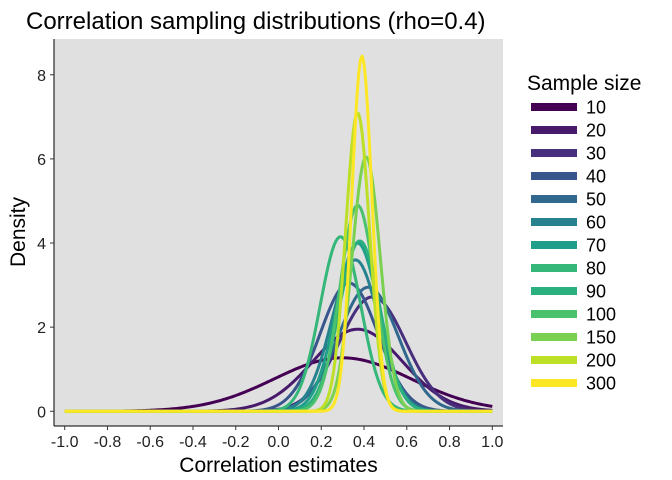 This screenshot has width=672, height=480. What do you see at coordinates (150, 442) in the screenshot?
I see `x-tick-label: -0.6` at bounding box center [150, 442].